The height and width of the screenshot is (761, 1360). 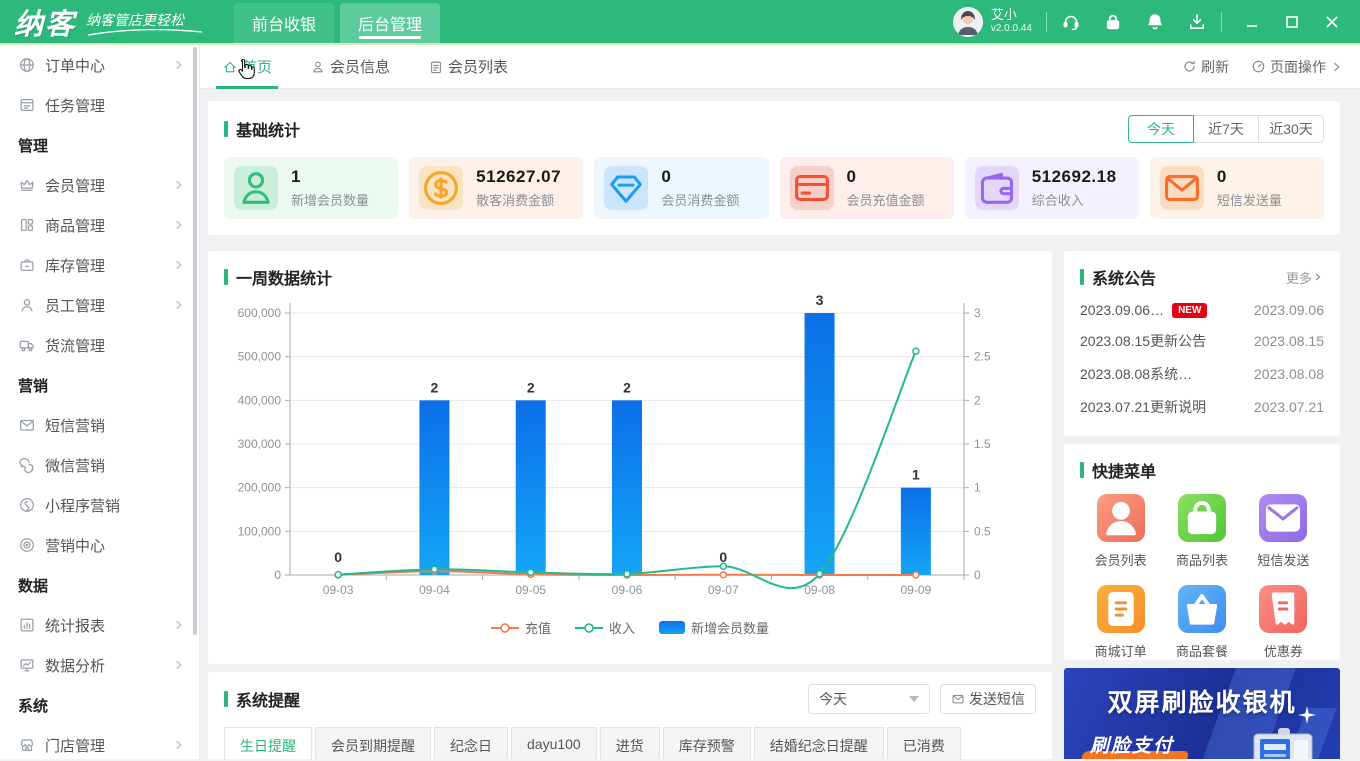 What do you see at coordinates (1283, 518) in the screenshot?
I see `qmail-icon` at bounding box center [1283, 518].